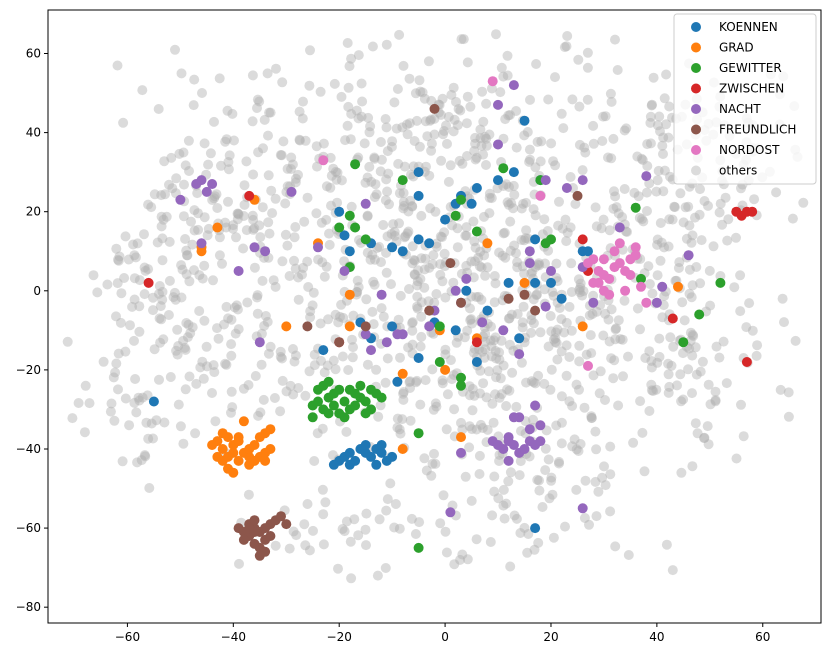  Describe the element at coordinates (365, 239) in the screenshot. I see `gewitter-point` at that location.